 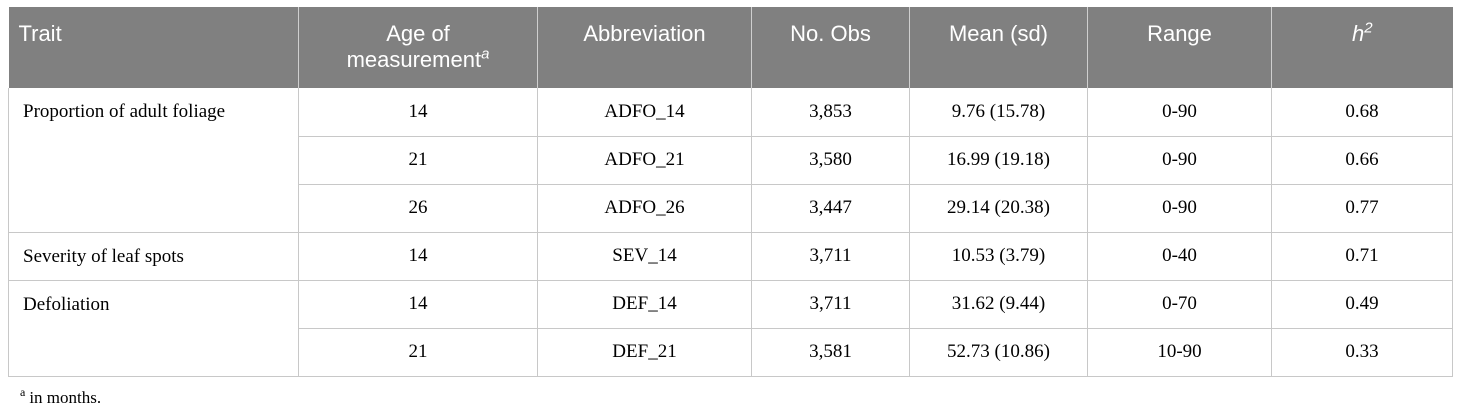 What do you see at coordinates (644, 112) in the screenshot?
I see `abbreviation-cell: ADFO_14` at bounding box center [644, 112].